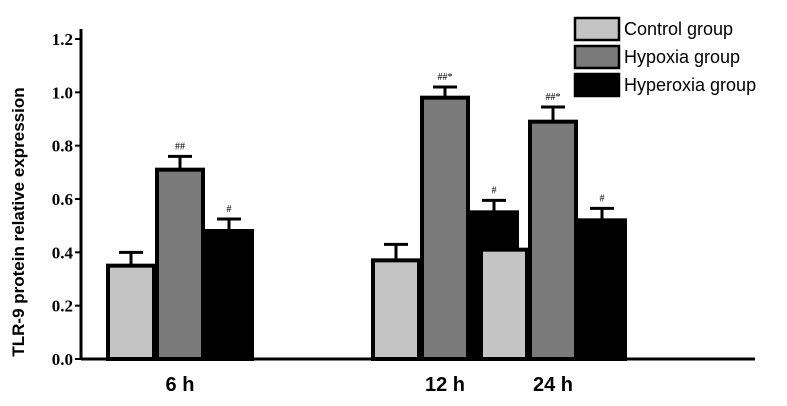 This screenshot has height=406, width=787. Describe the element at coordinates (18, 221) in the screenshot. I see `y-axis-label: TLR-9 protein relative expression` at that location.